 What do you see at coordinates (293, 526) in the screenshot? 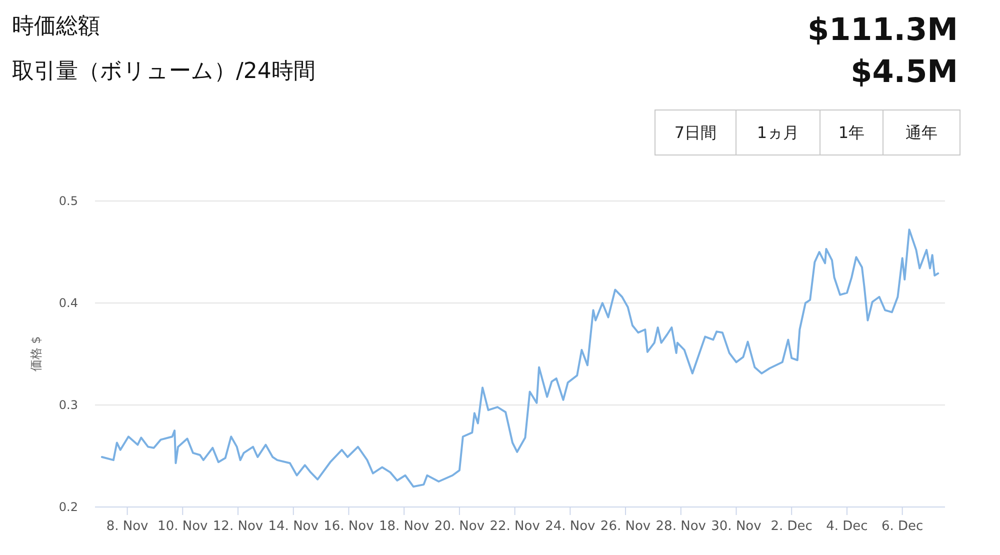
I see `x-tick-label: 14. Nov` at bounding box center [293, 526].